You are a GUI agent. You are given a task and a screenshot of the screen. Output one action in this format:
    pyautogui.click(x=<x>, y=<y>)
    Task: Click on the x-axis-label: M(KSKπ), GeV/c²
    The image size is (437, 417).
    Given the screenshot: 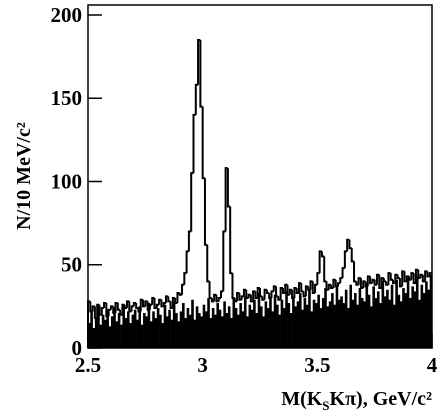 What is the action you would take?
    pyautogui.click(x=356, y=400)
    